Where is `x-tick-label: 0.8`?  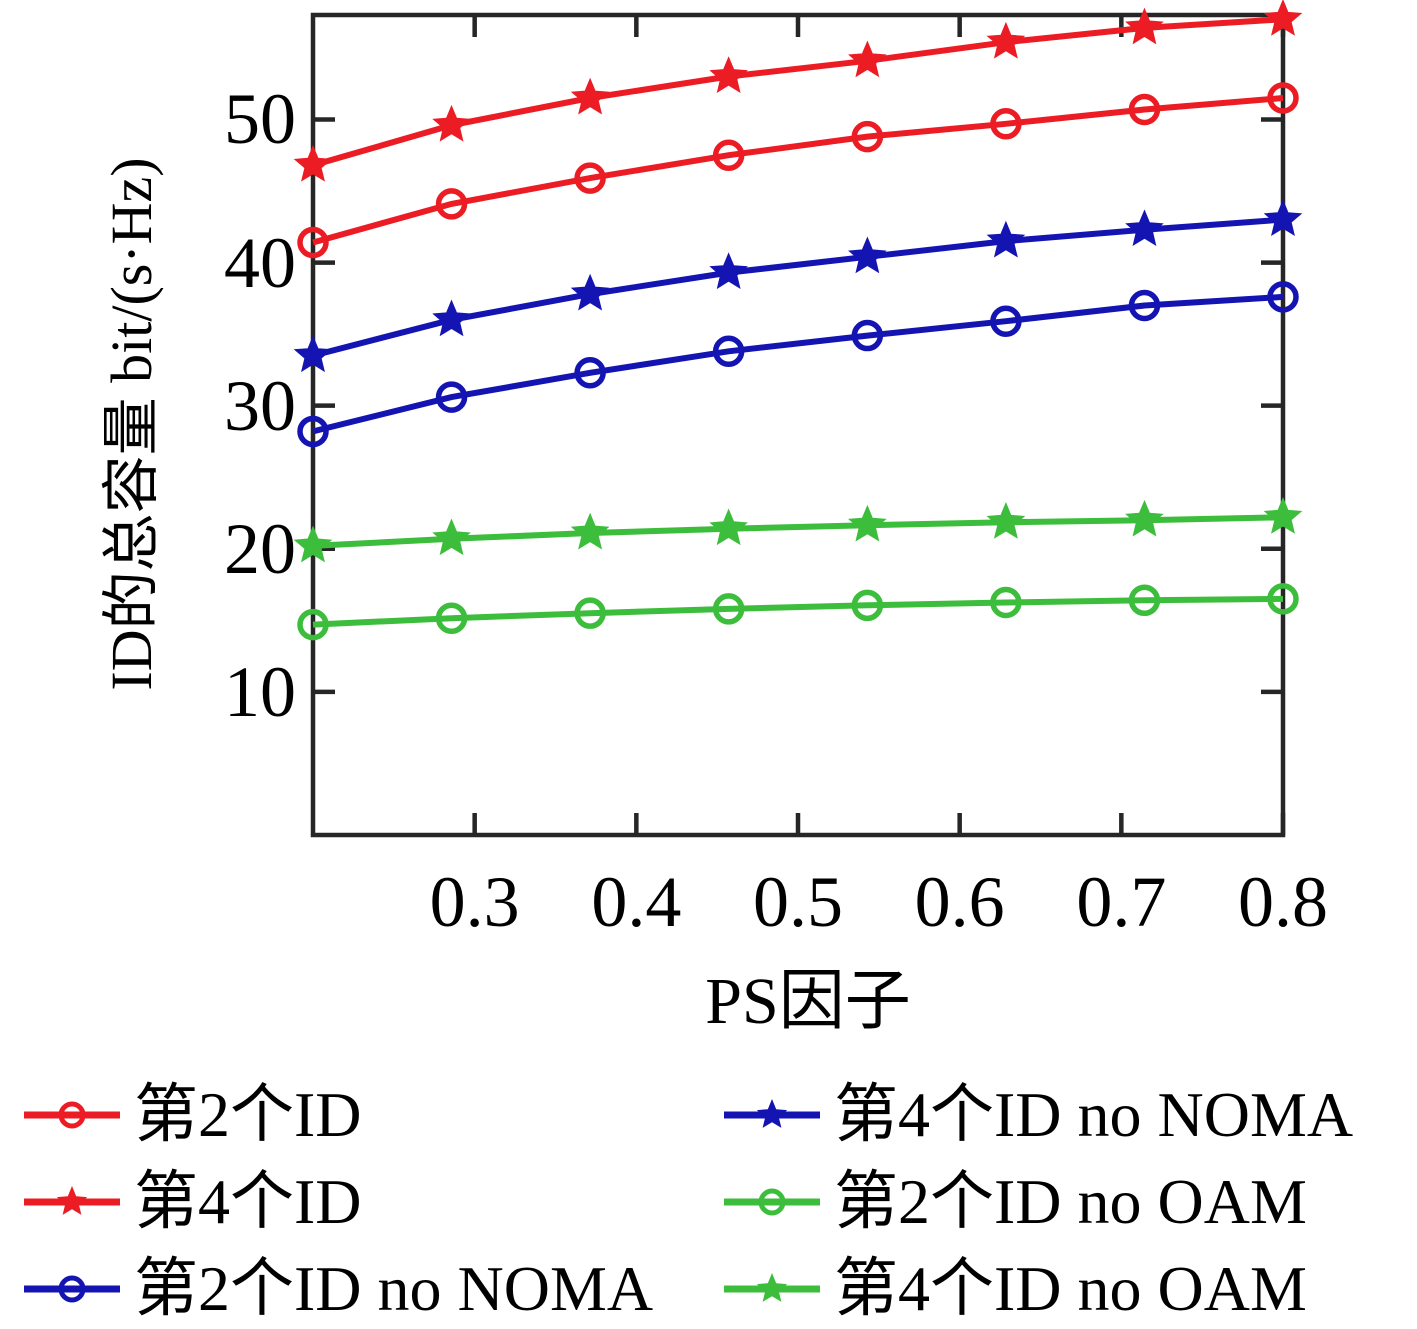 x-tick-label: 0.8 is located at coordinates (1283, 902).